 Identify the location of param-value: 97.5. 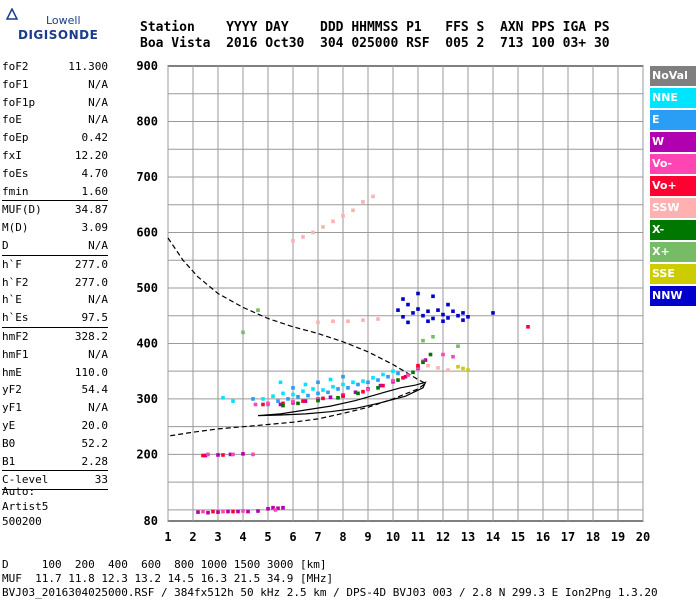
(95, 318).